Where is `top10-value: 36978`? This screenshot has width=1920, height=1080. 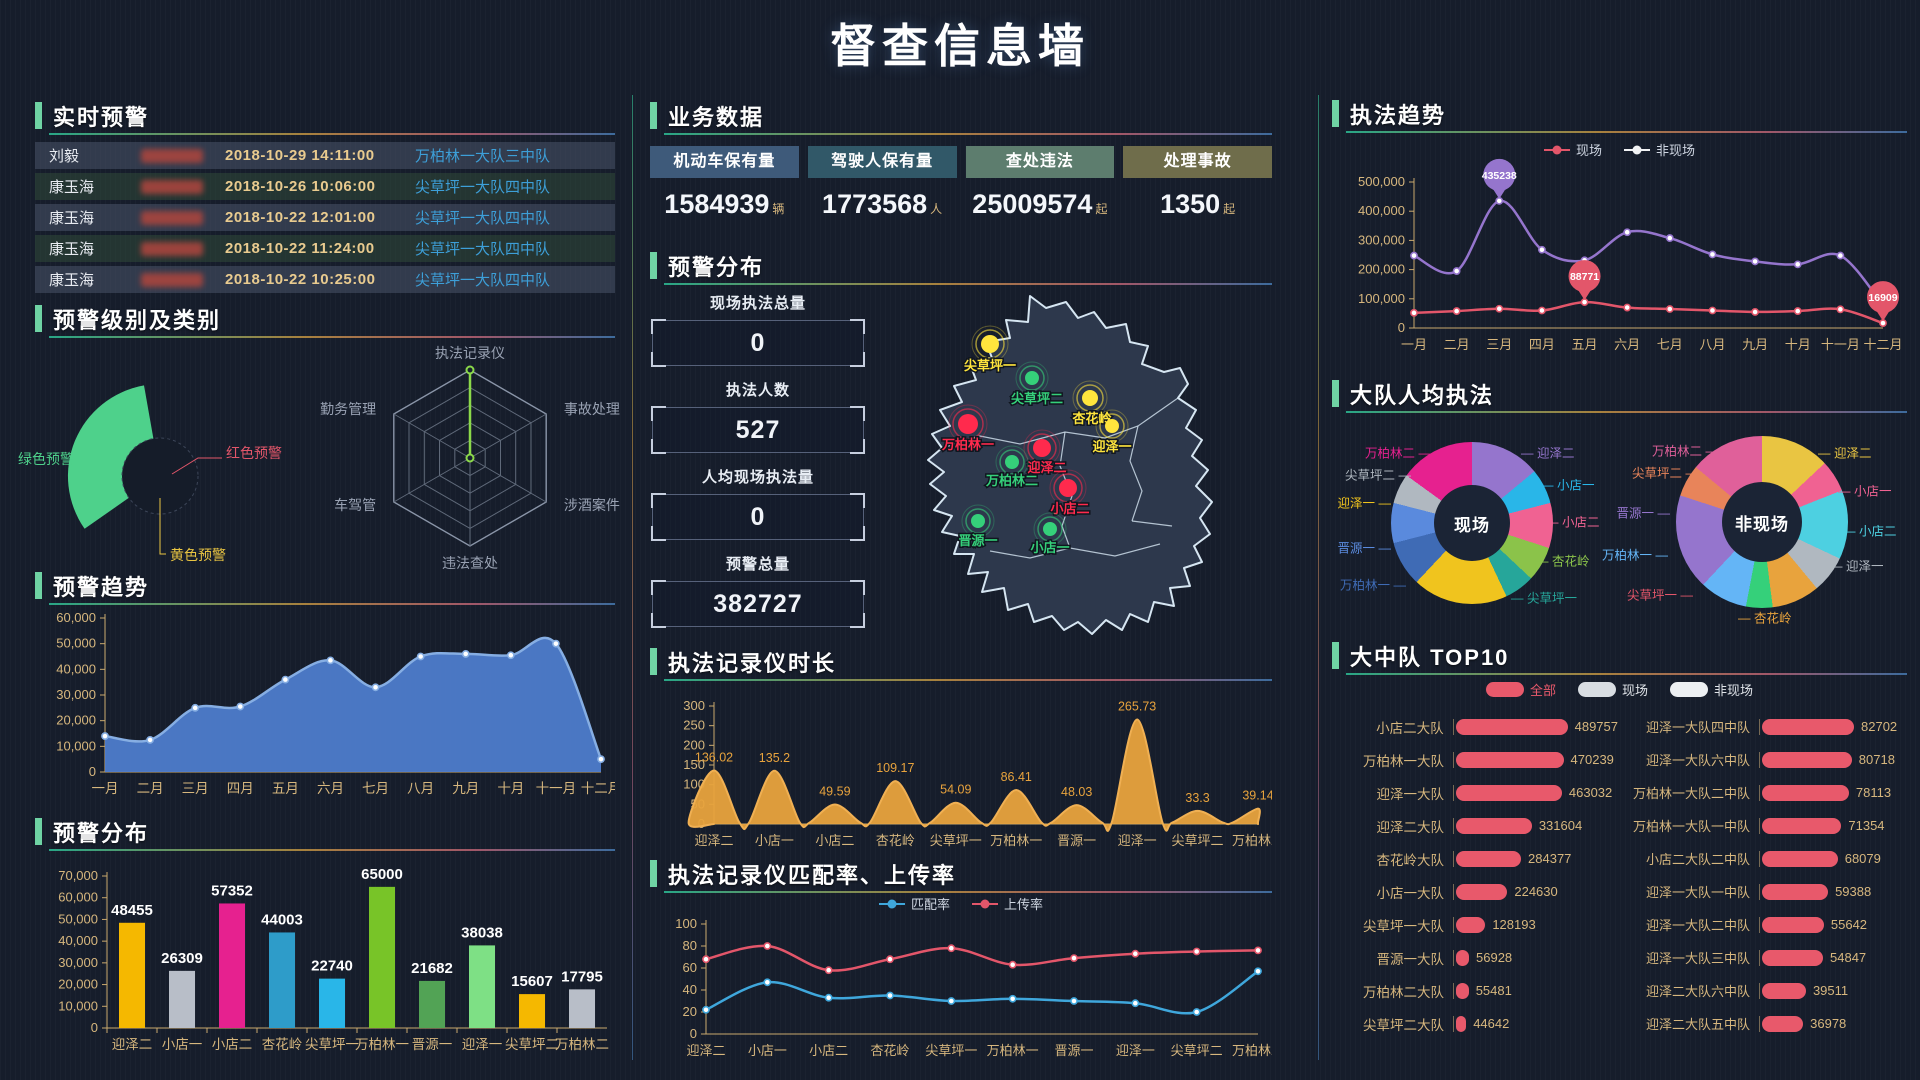 top10-value: 36978 is located at coordinates (1828, 1023).